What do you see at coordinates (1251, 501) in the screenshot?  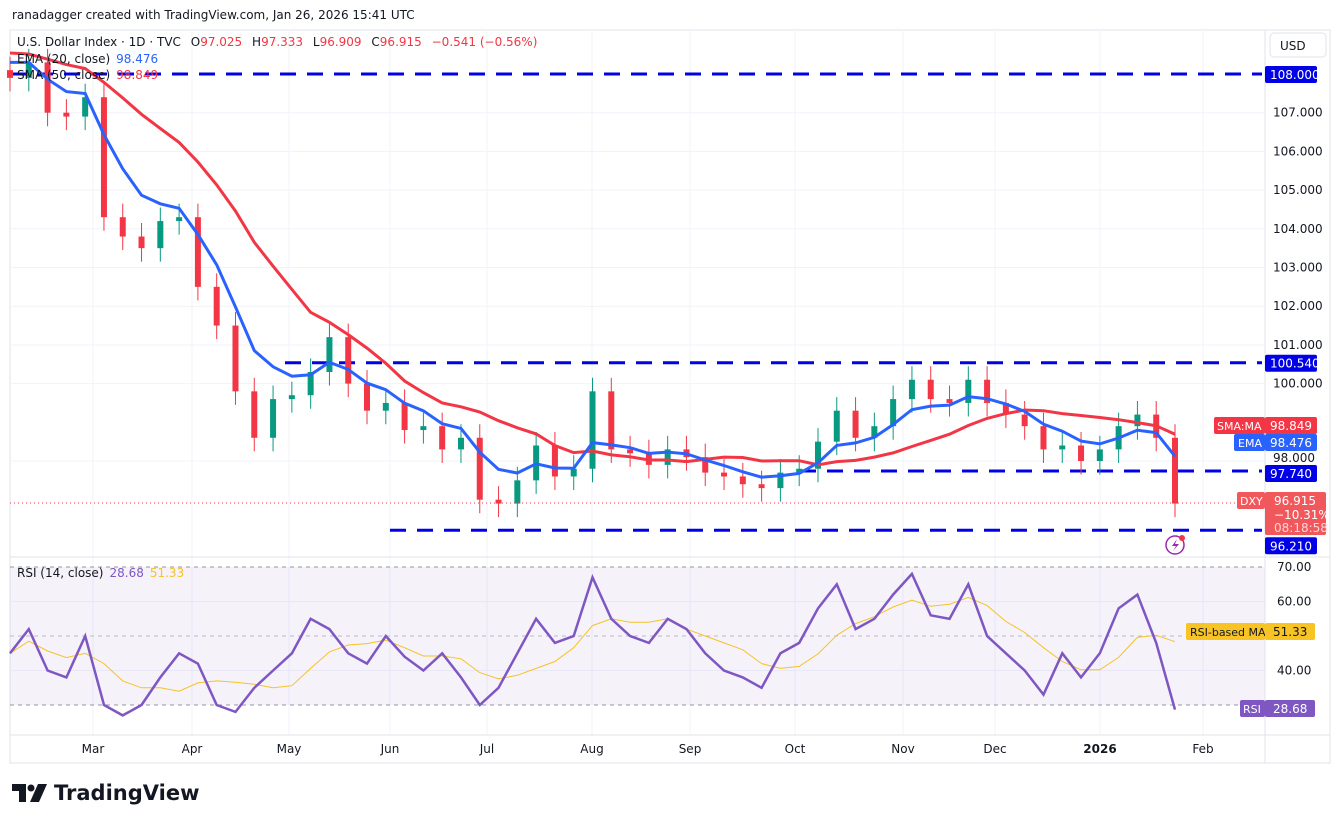 I see `svg-text: DXY` at bounding box center [1251, 501].